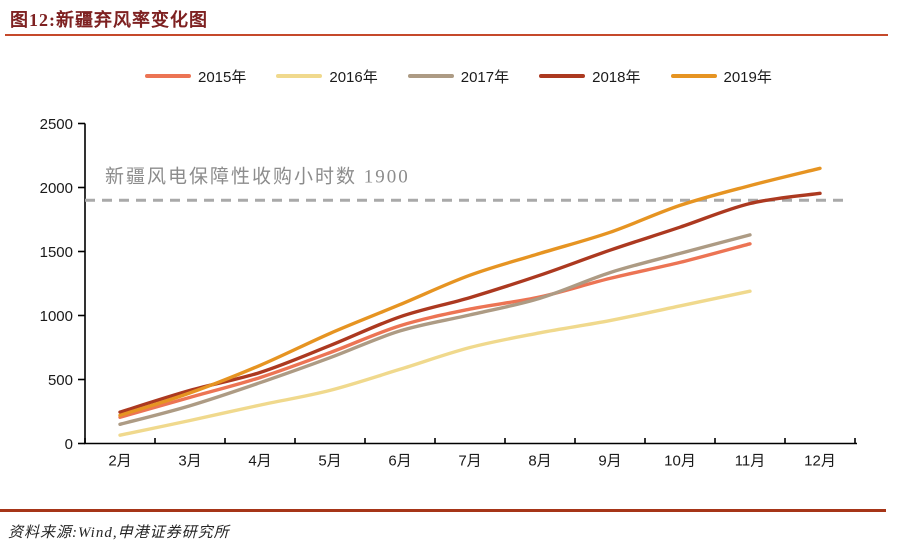  Describe the element at coordinates (446, 35) in the screenshot. I see `title-underline` at that location.